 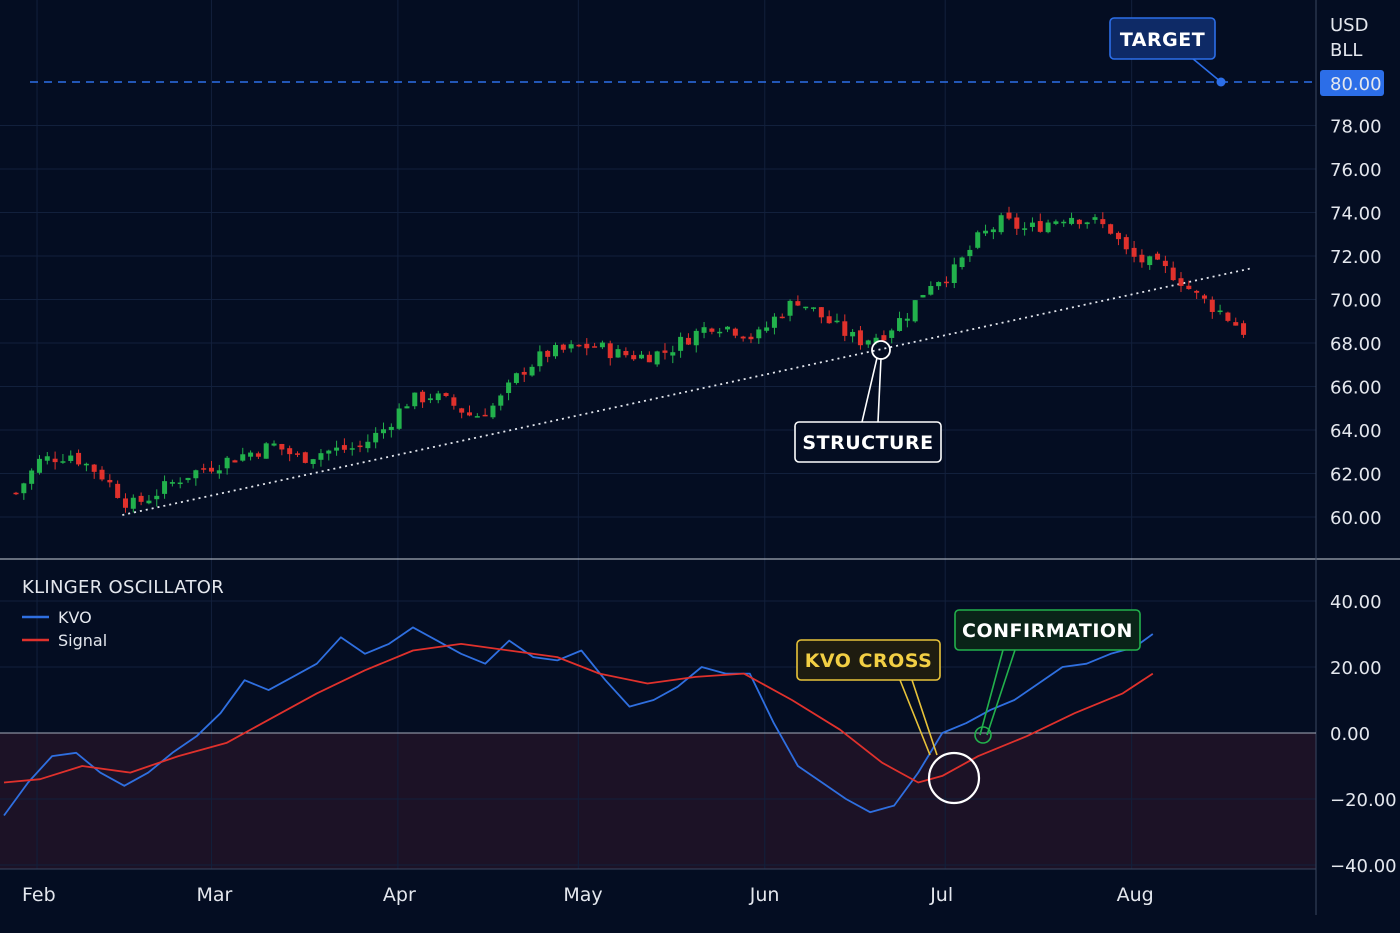 I want to click on price-tick-label: 60.00, so click(x=1356, y=518).